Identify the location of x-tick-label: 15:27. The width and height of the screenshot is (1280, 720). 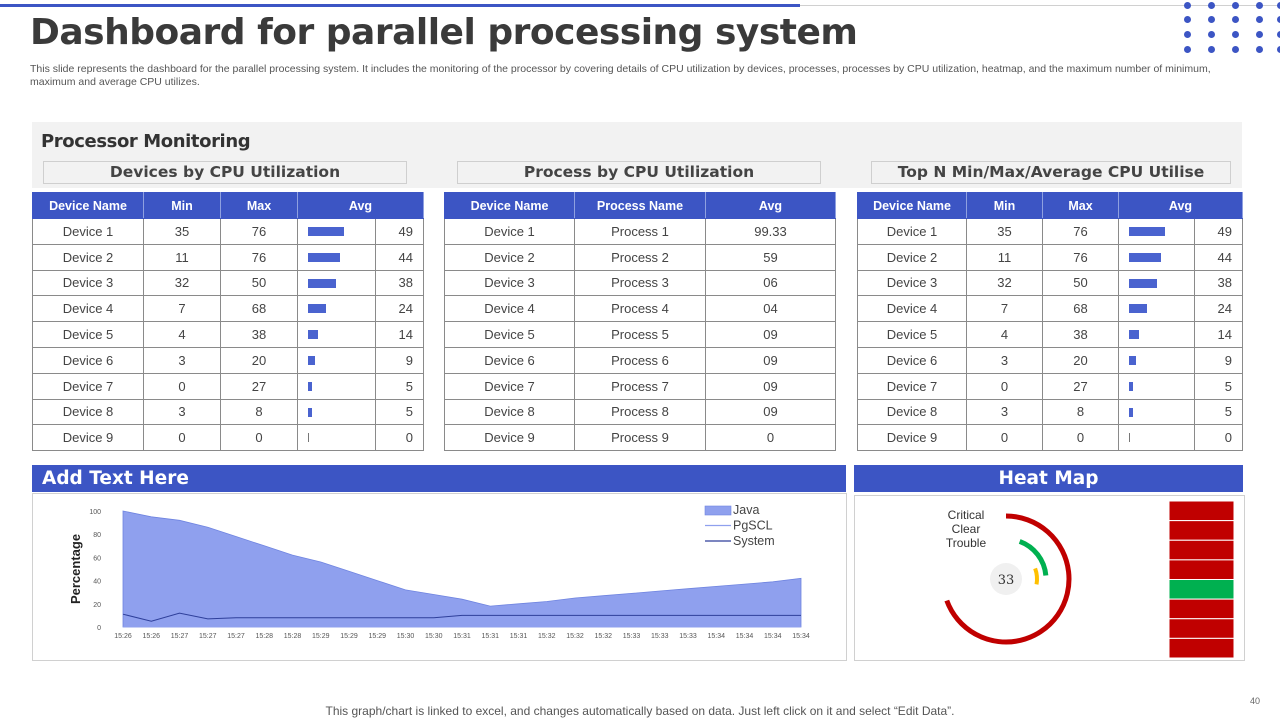
(236, 636).